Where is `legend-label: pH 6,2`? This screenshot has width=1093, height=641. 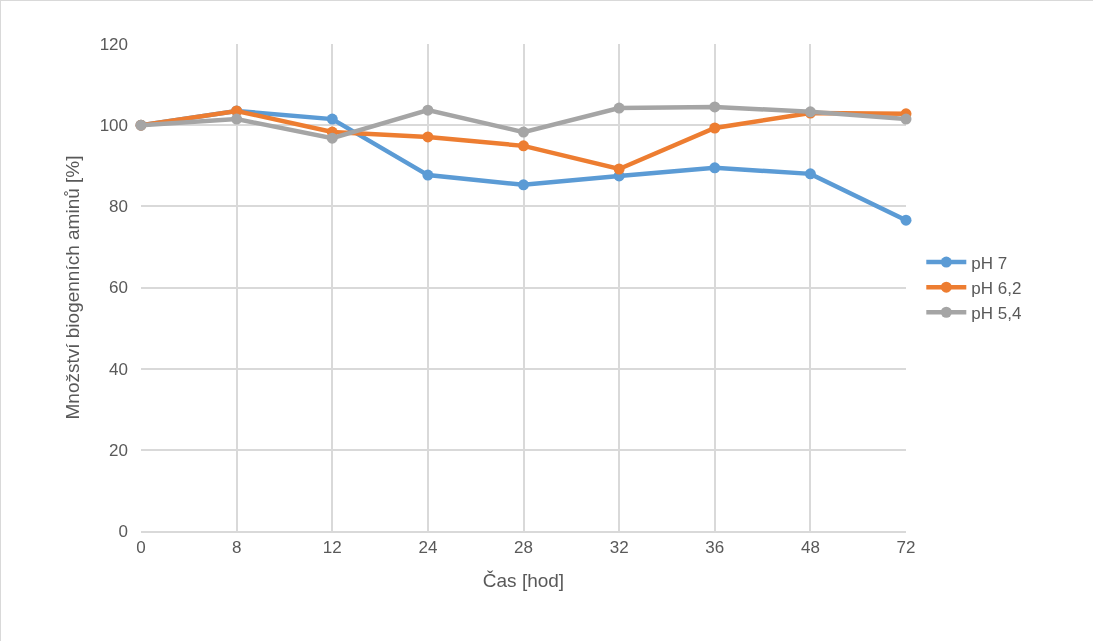 legend-label: pH 6,2 is located at coordinates (996, 288).